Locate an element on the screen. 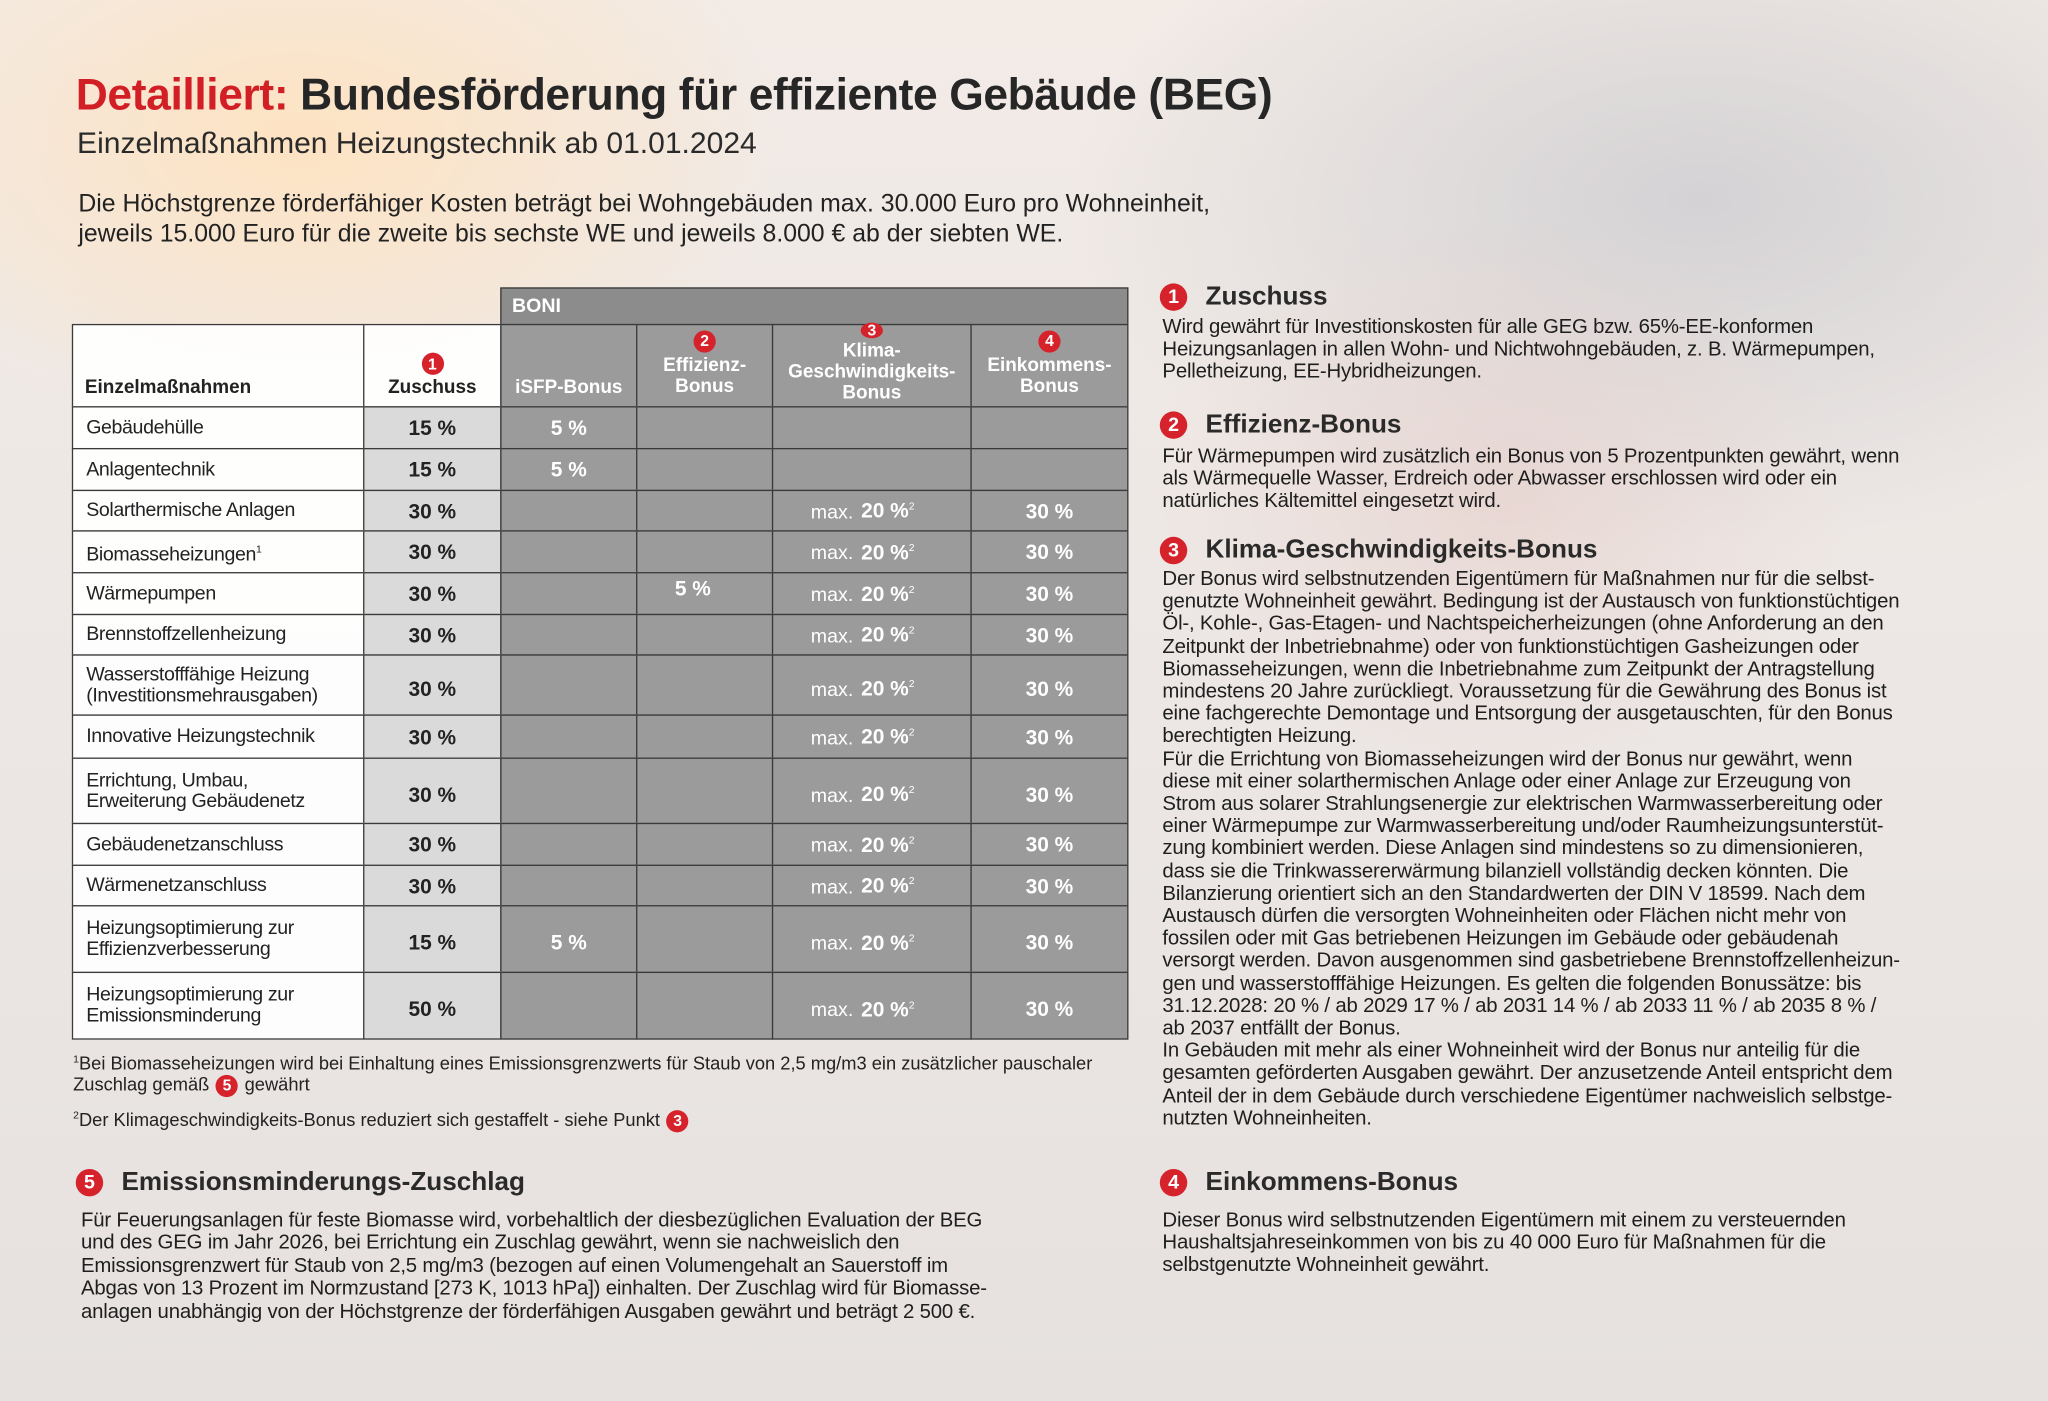 The image size is (2048, 1401). header-cell: 3 Klima- Geschwindigkeits- Bonus is located at coordinates (871, 365).